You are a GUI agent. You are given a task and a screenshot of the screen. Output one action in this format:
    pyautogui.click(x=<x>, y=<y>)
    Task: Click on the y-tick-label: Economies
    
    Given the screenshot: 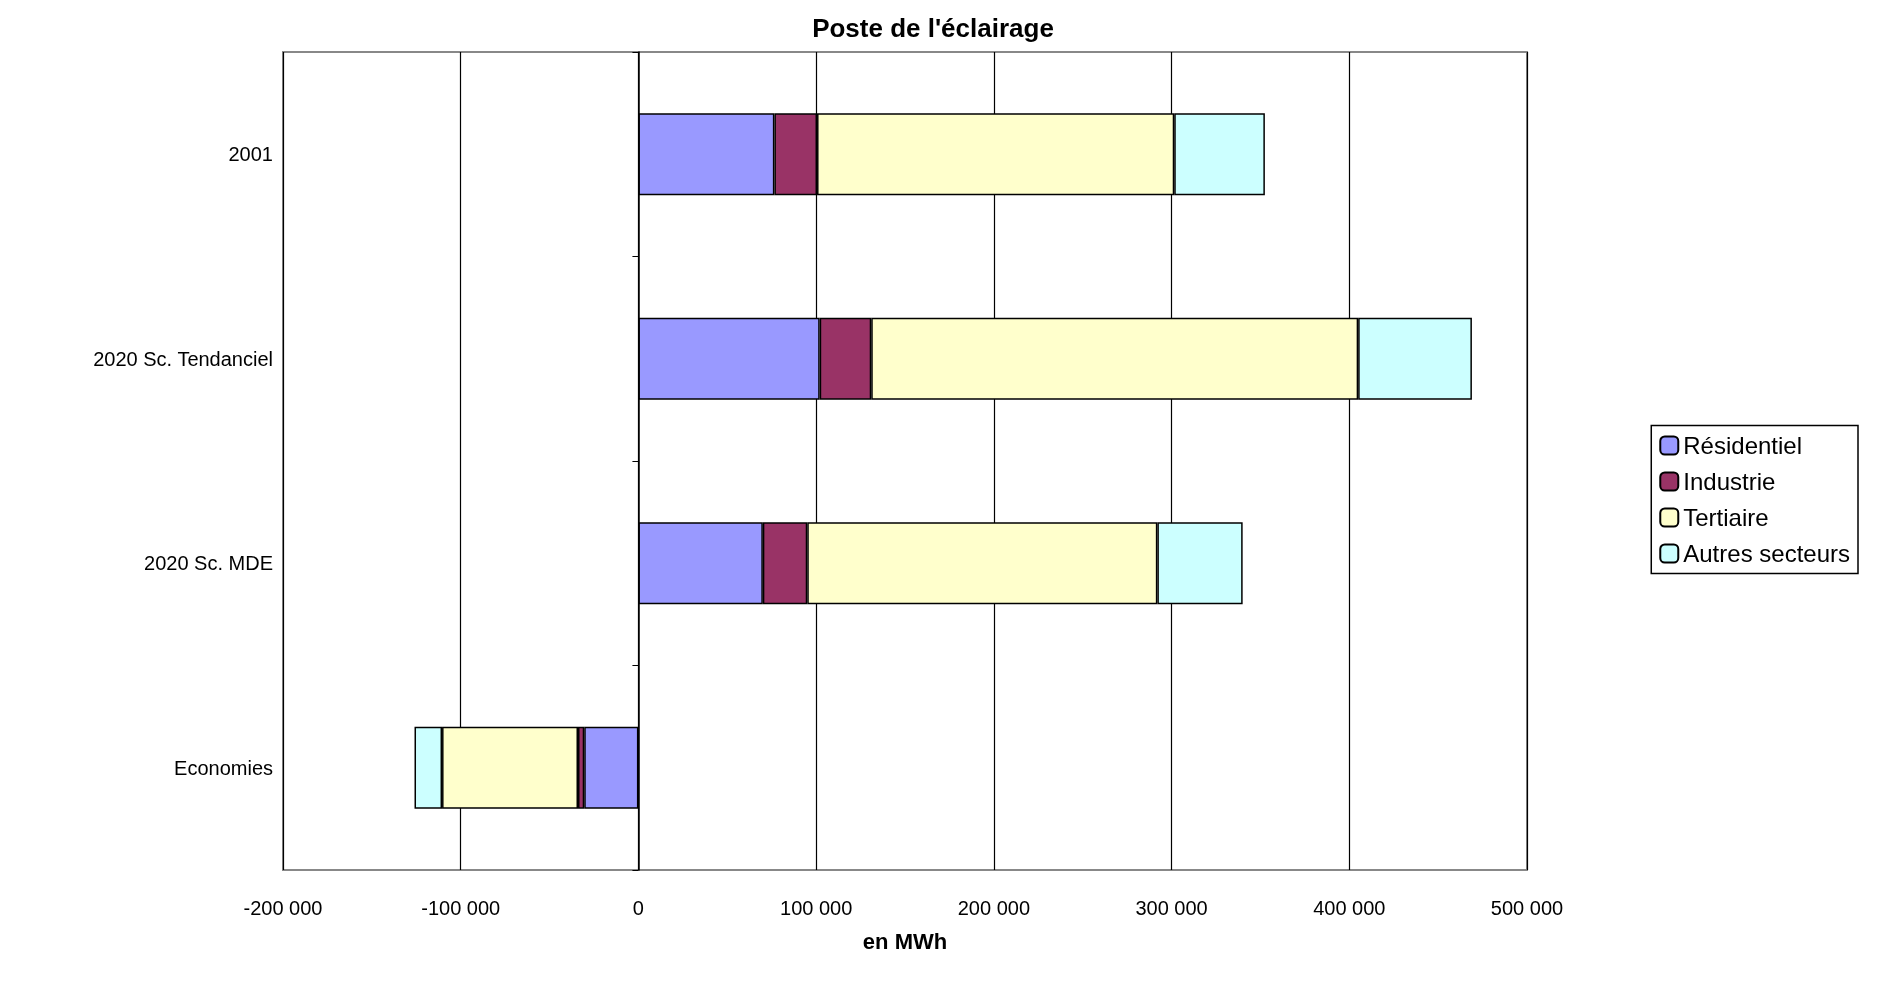 What is the action you would take?
    pyautogui.click(x=223, y=767)
    